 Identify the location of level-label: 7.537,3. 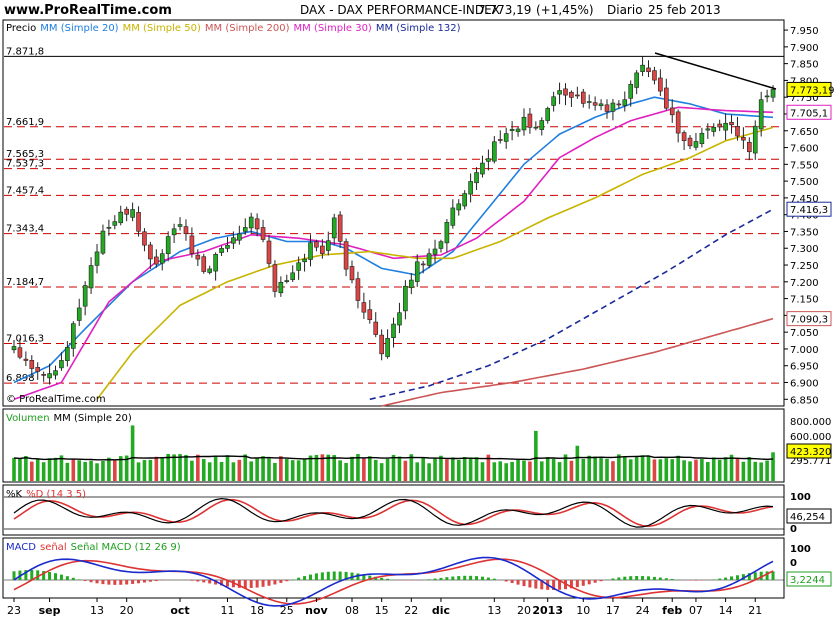
(25, 164).